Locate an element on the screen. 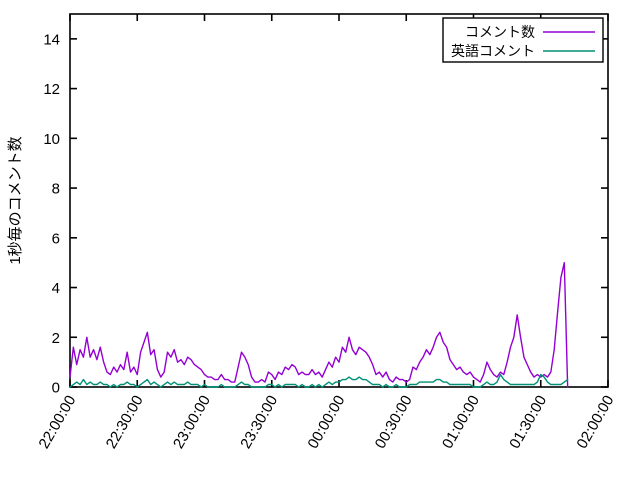 This screenshot has height=480, width=640. y-axis-label: 1秒毎のコメント数 is located at coordinates (15, 200).